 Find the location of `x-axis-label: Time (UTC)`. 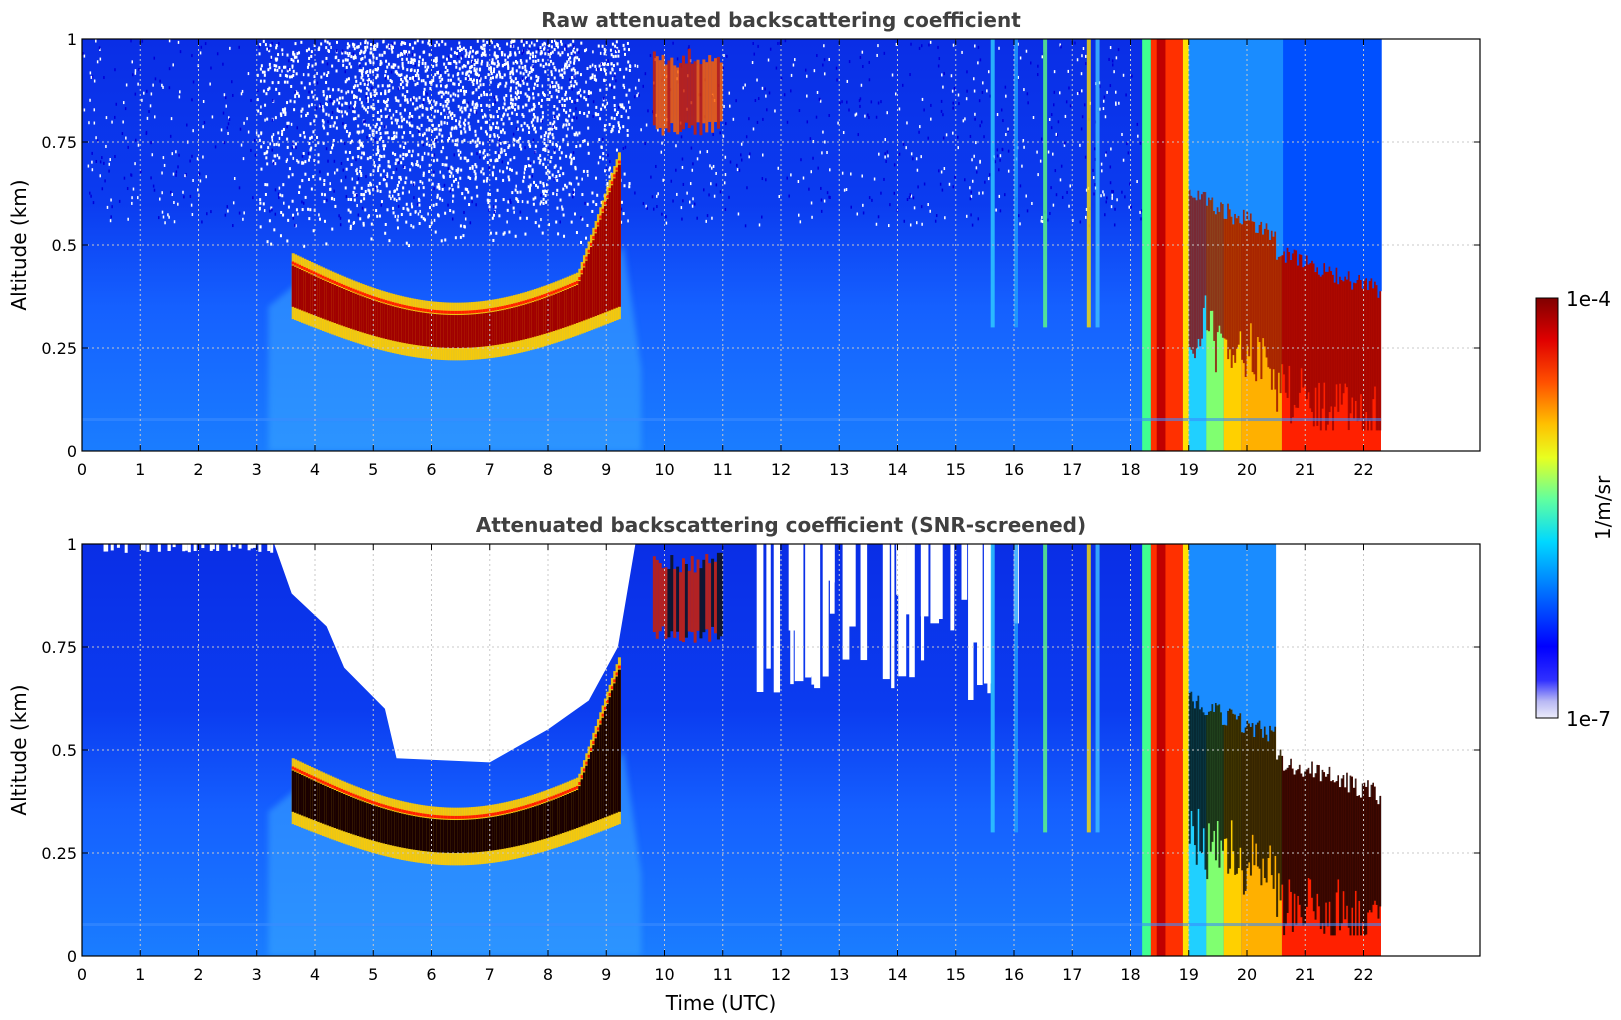

x-axis-label: Time (UTC) is located at coordinates (721, 1003).